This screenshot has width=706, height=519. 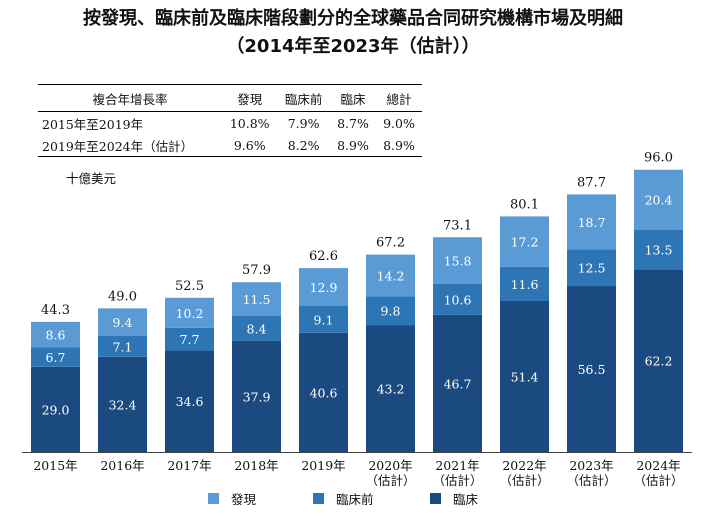 What do you see at coordinates (524, 465) in the screenshot?
I see `x-tick-label: 2022年` at bounding box center [524, 465].